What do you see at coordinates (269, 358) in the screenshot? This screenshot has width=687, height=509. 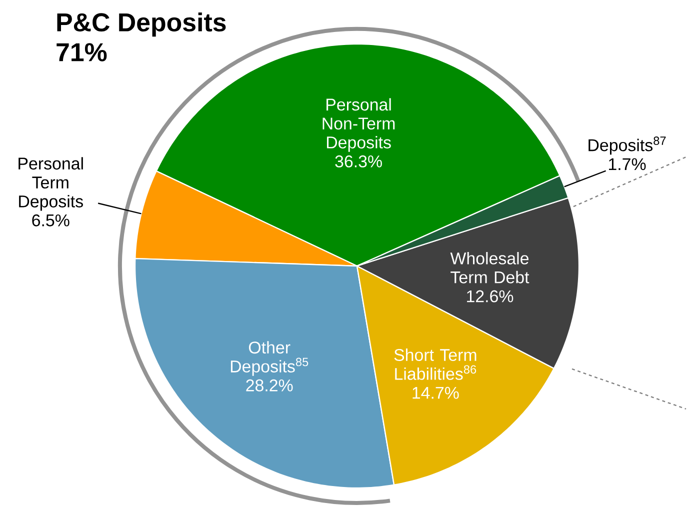 I see `slice-label: Other Deposits$^{85}$` at bounding box center [269, 358].